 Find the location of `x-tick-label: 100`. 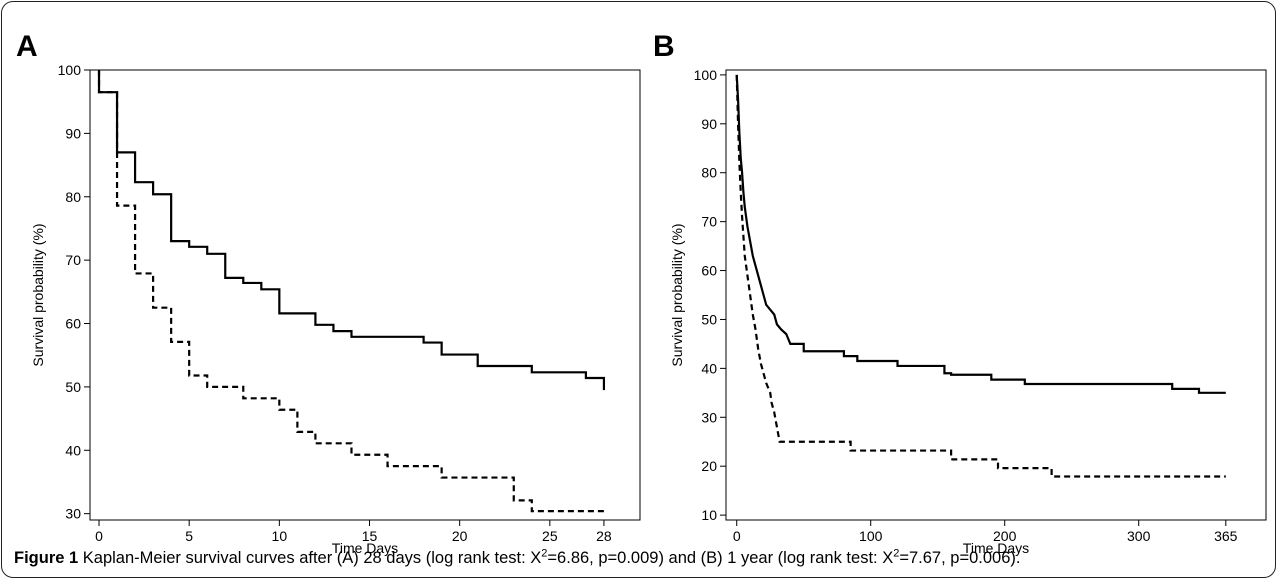

x-tick-label: 100 is located at coordinates (871, 536).